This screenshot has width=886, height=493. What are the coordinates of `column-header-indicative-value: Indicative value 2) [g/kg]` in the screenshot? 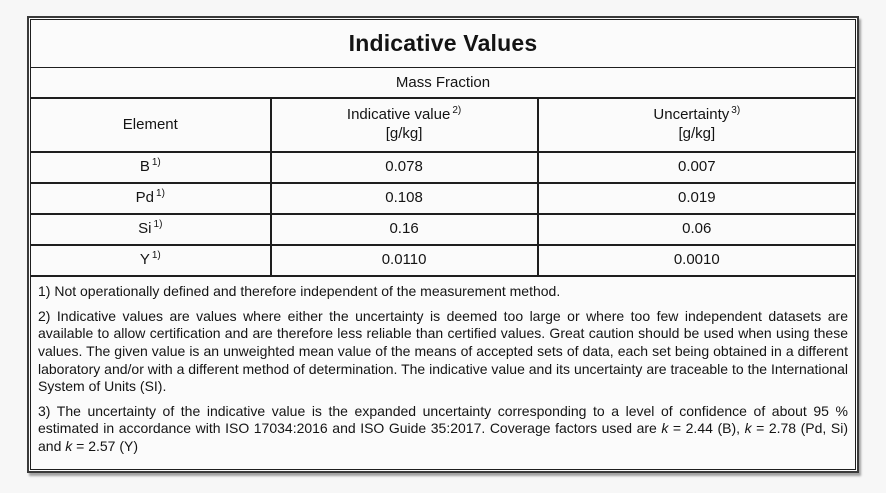 It's located at (405, 125).